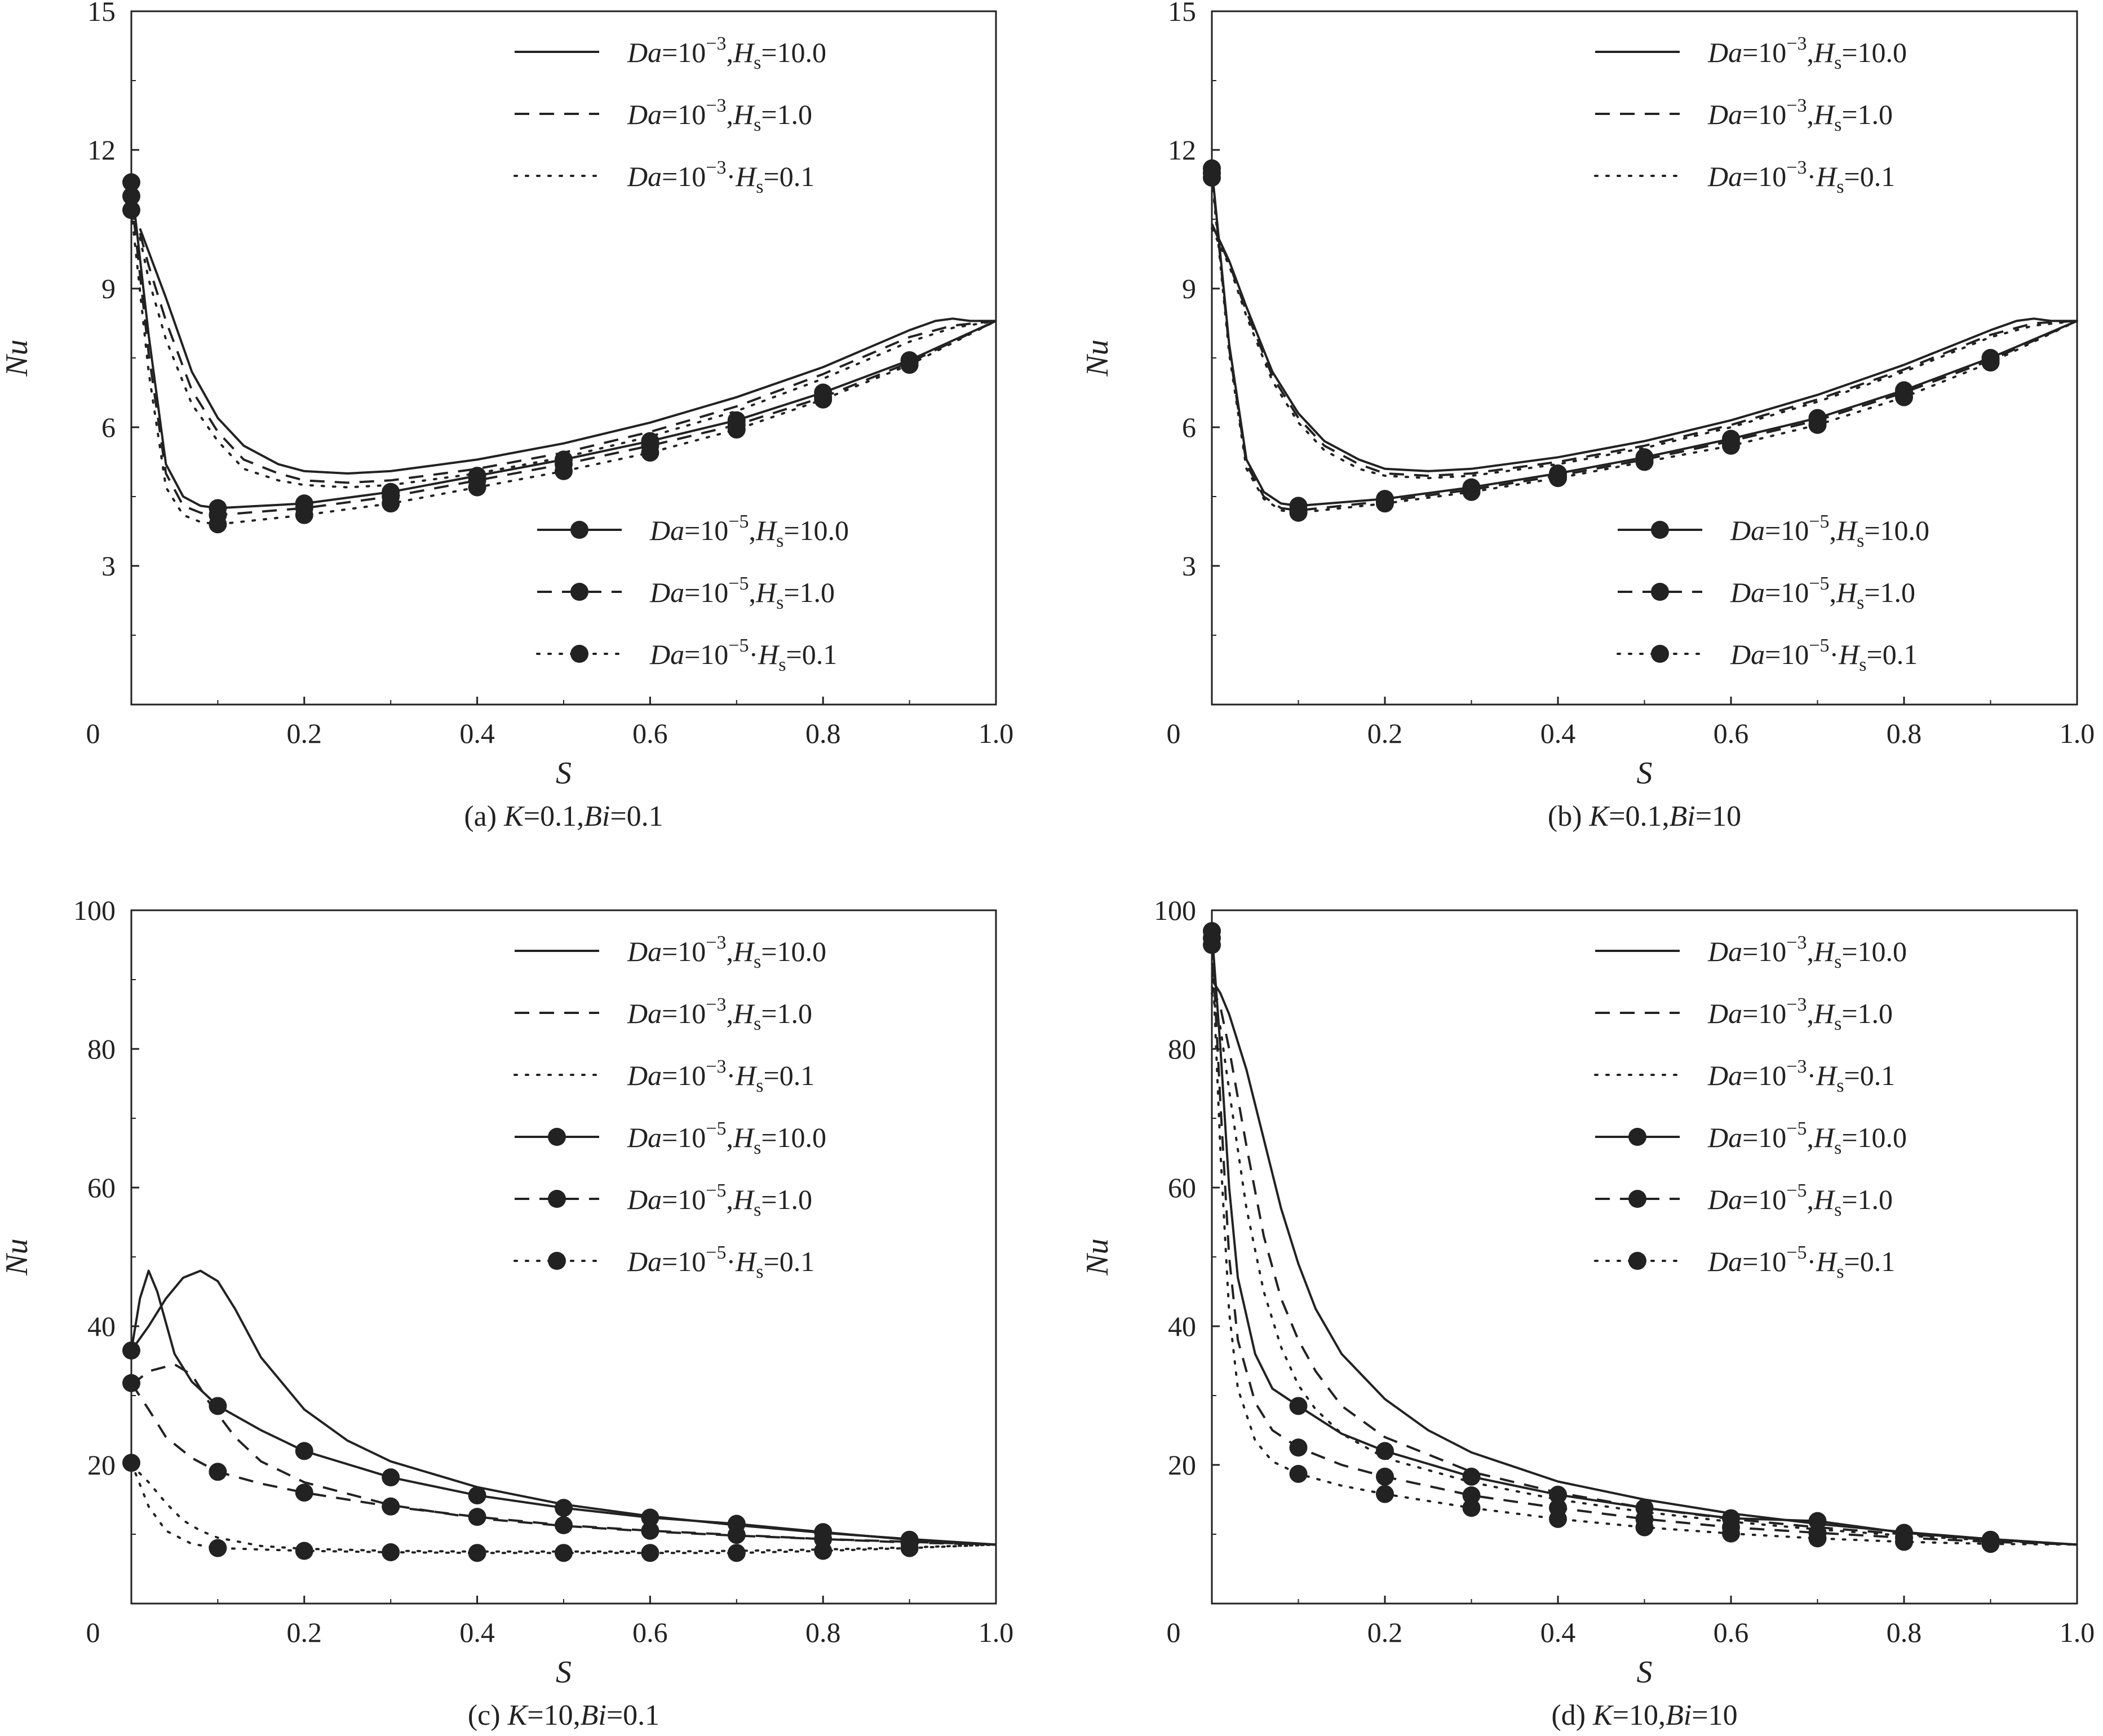  Describe the element at coordinates (1644, 816) in the screenshot. I see `panel-caption: (b) K=0.1,Bi=10` at that location.